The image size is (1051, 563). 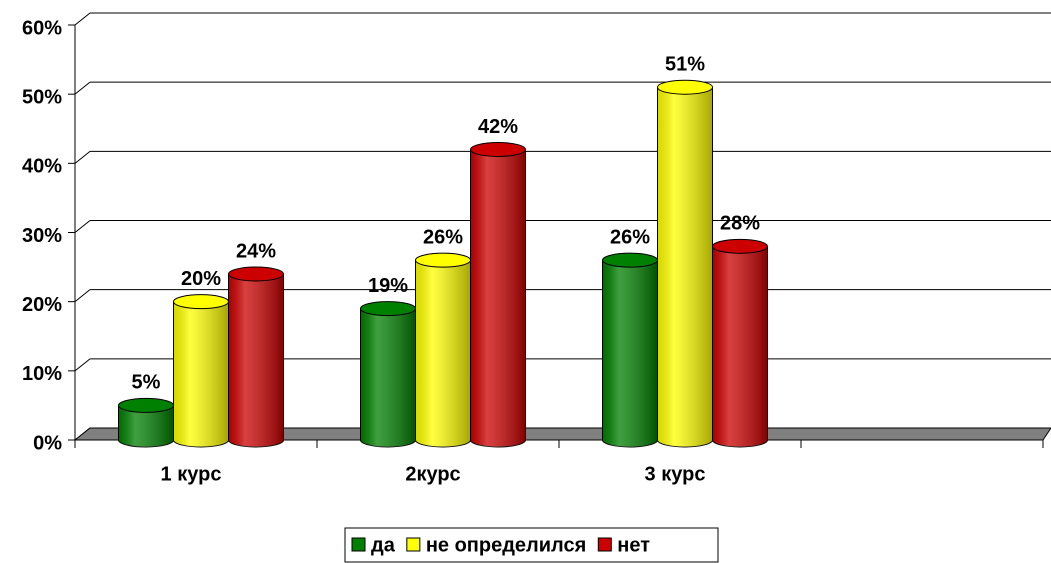 I want to click on legend-label: да, so click(x=383, y=545).